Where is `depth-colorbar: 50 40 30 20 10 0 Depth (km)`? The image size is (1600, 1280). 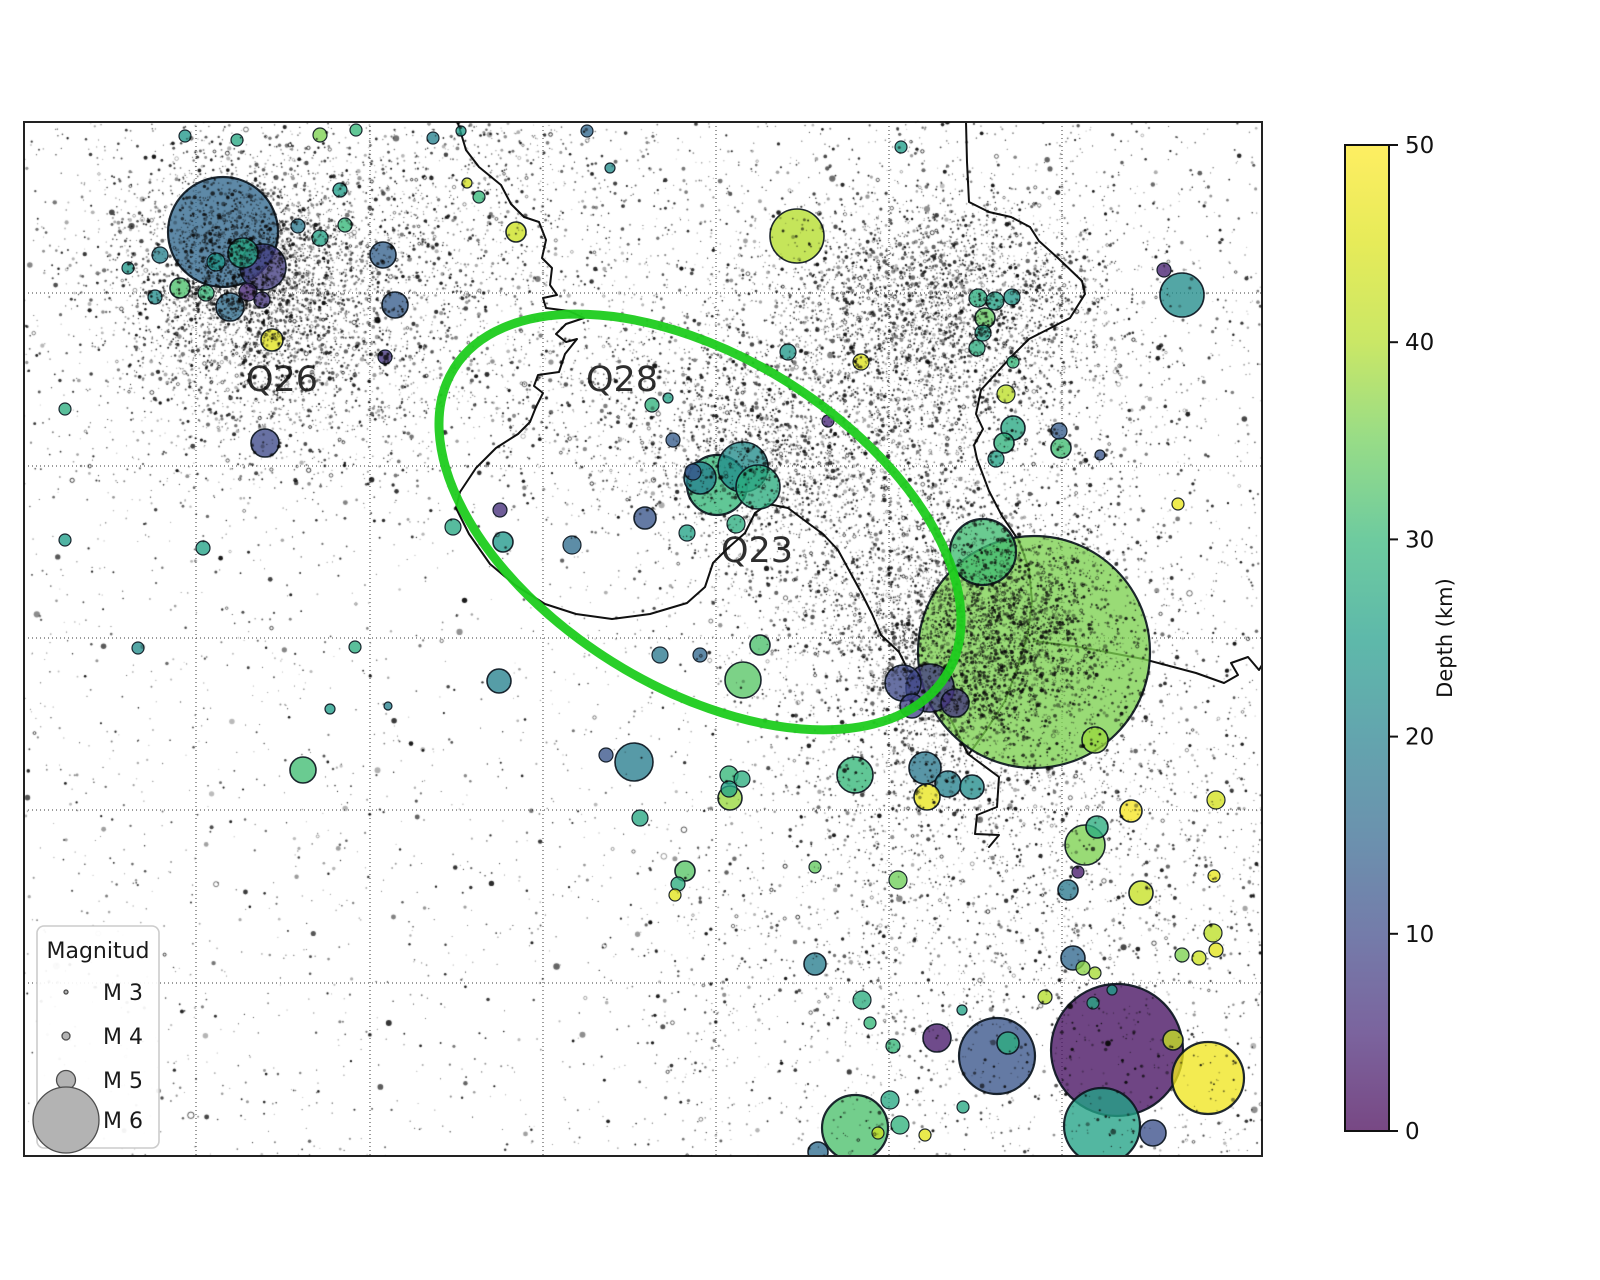
depth-colorbar: 50 40 30 20 10 0 Depth (km) is located at coordinates (1400, 639).